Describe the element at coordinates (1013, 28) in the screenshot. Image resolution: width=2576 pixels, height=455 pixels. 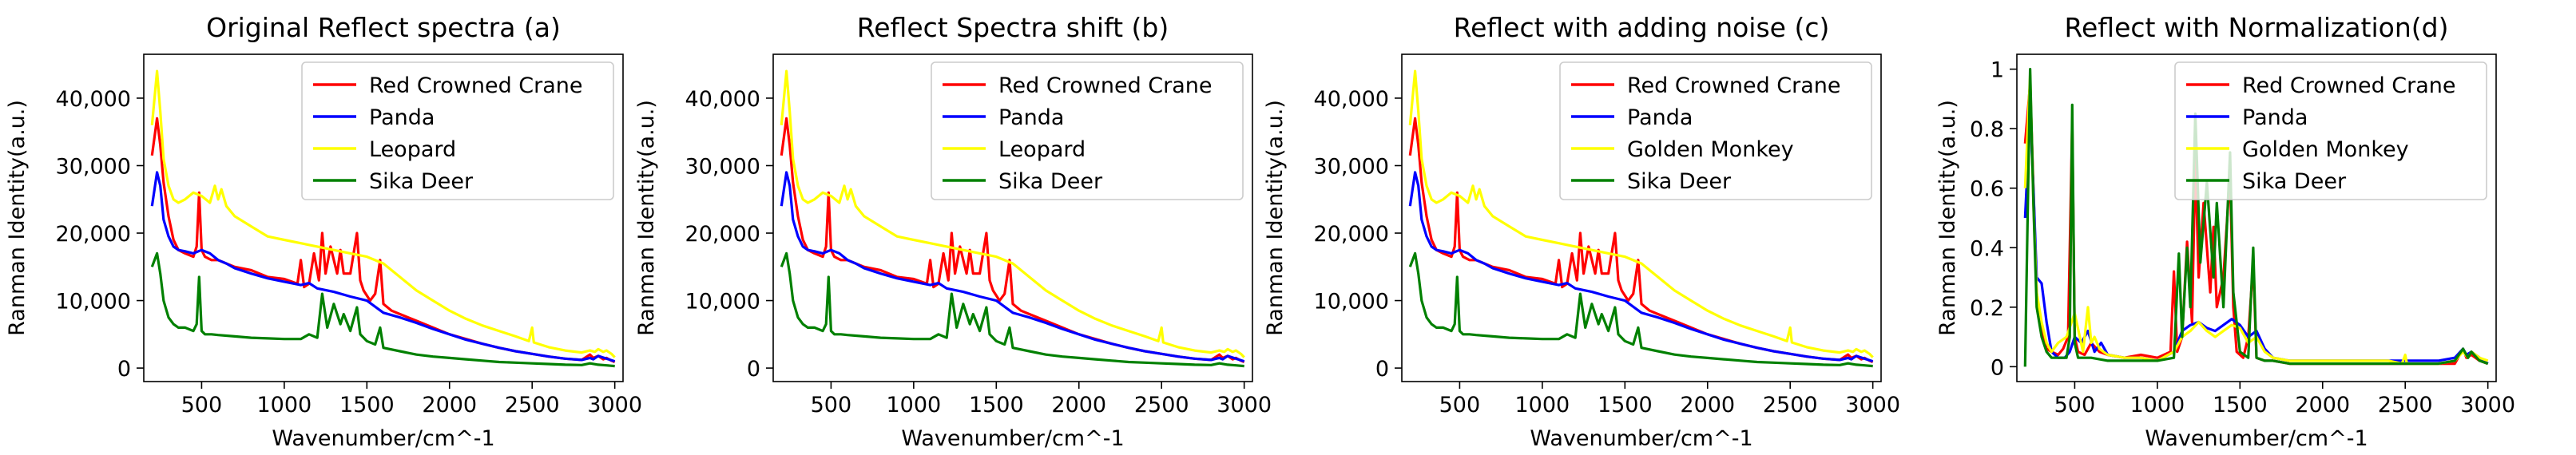
I see `chart-title: Reflect Spectra shift (b)` at that location.